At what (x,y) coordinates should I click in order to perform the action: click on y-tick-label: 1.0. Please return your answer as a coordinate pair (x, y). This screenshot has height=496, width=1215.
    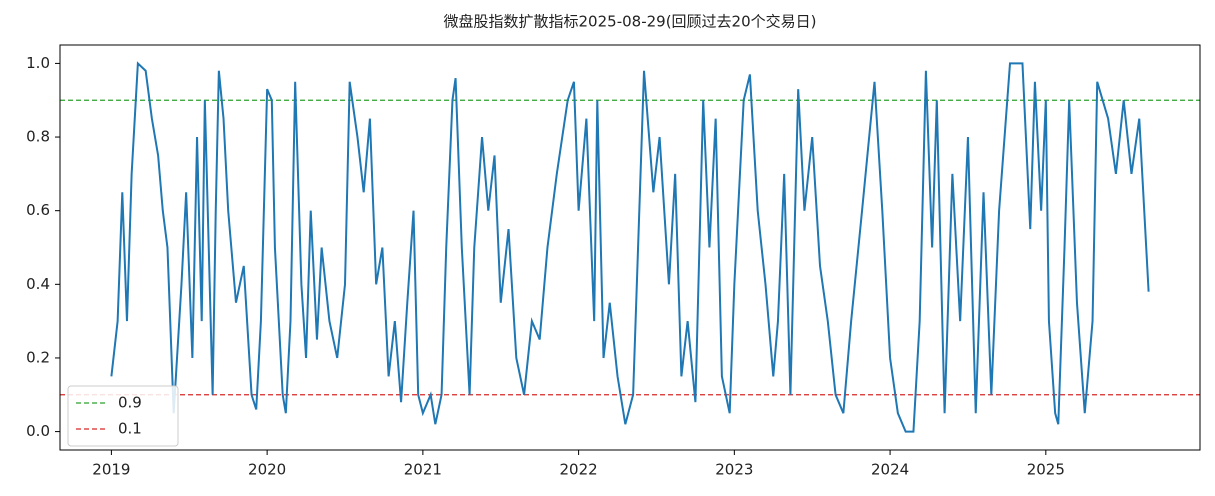
    Looking at the image, I should click on (38, 63).